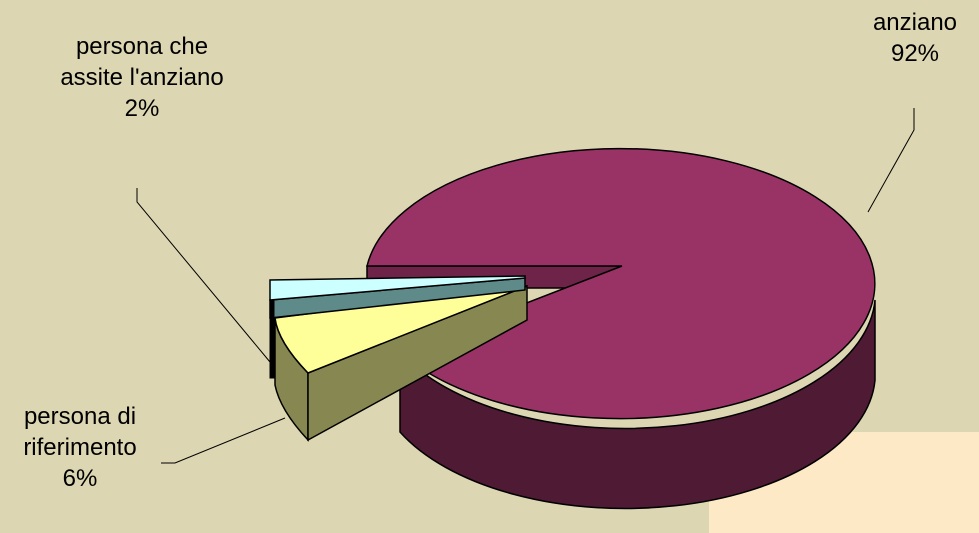 This screenshot has width=979, height=533. Describe the element at coordinates (272, 339) in the screenshot. I see `slice-assite-left-edge` at that location.